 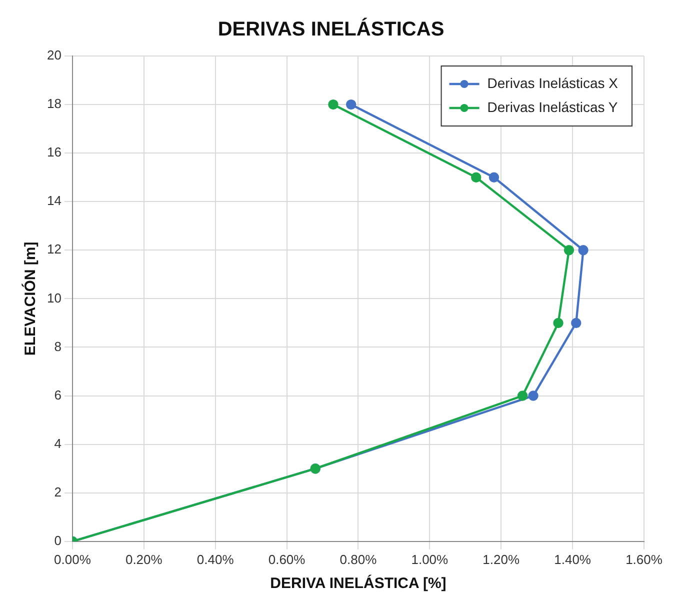 I want to click on x-tick-label: 1.20%, so click(x=501, y=559).